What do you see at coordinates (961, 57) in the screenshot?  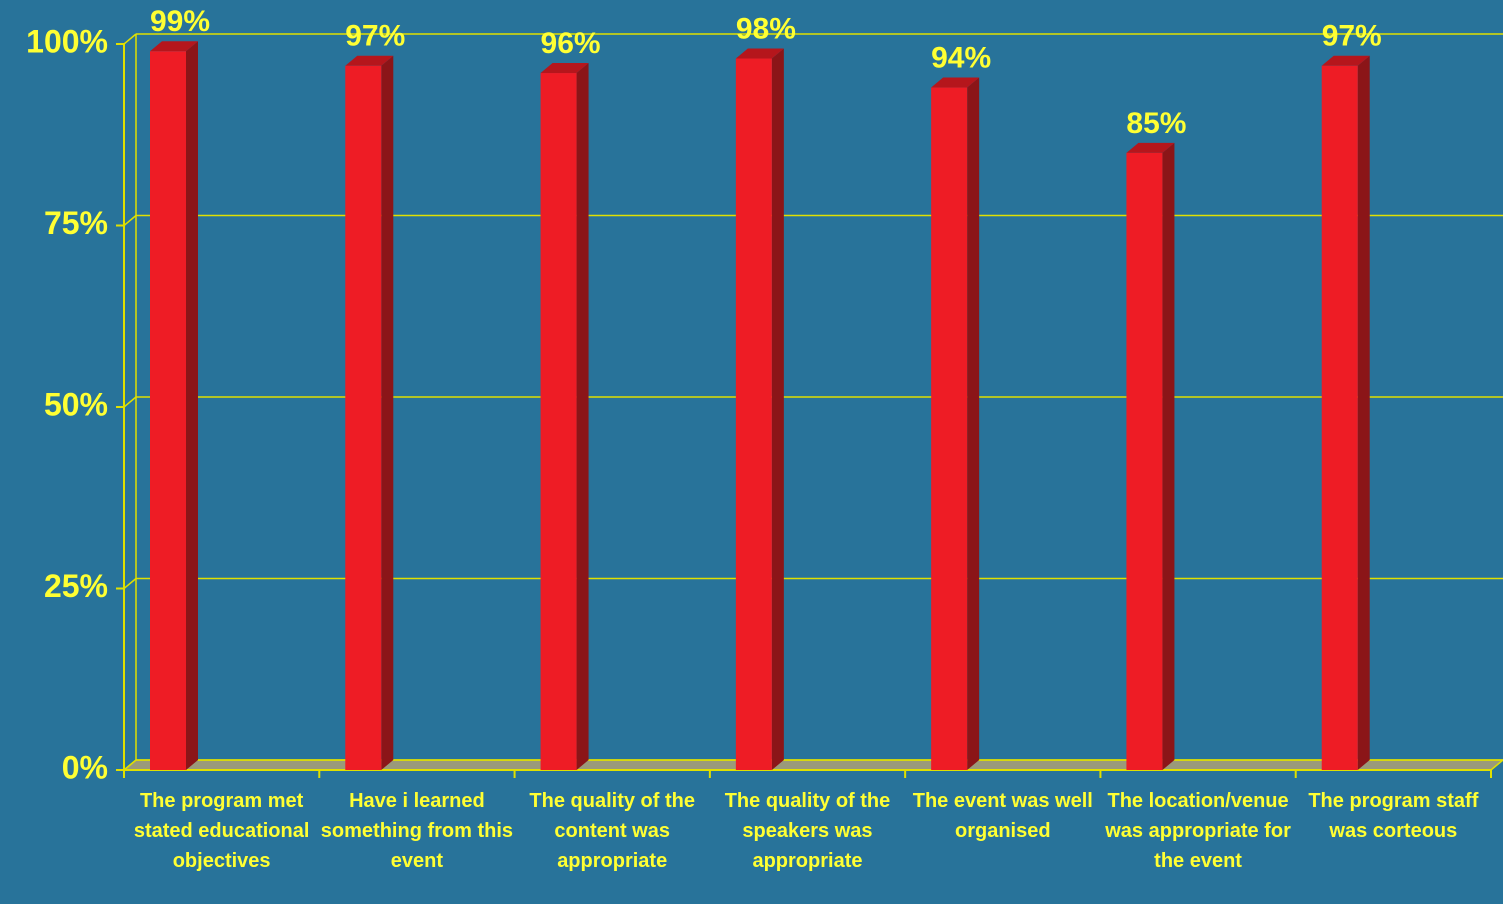 I see `value-label: 94%` at bounding box center [961, 57].